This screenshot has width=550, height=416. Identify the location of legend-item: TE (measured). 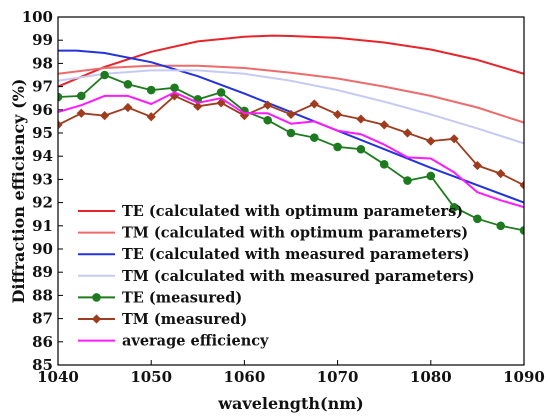
(160, 297).